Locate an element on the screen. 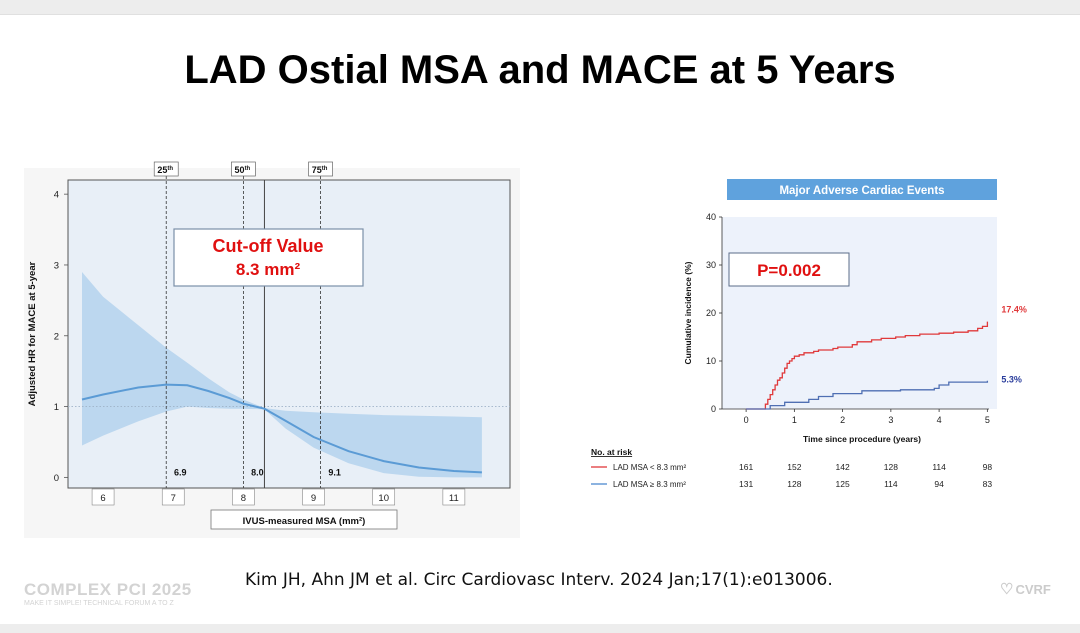  risk-table-header: No. at risk is located at coordinates (611, 452).